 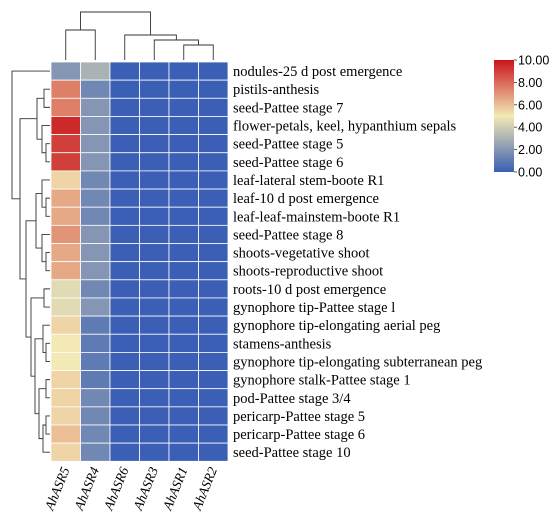 What do you see at coordinates (301, 254) in the screenshot?
I see `row-label: shoots-vegetative shoot` at bounding box center [301, 254].